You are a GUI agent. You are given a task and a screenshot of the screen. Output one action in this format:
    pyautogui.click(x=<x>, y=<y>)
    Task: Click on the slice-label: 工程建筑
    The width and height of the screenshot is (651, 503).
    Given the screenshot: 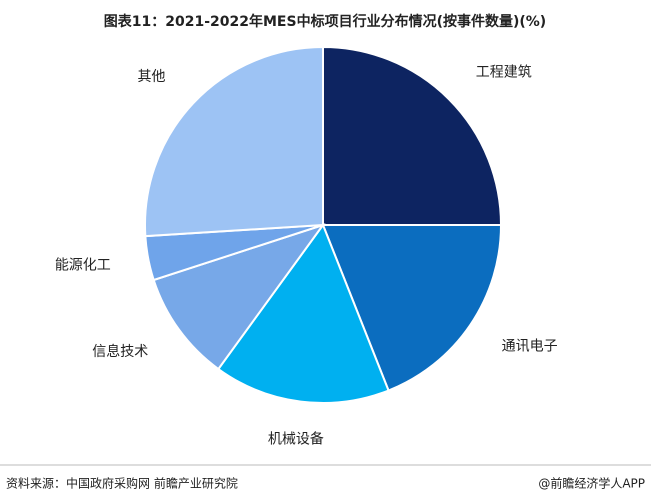 What is the action you would take?
    pyautogui.click(x=504, y=72)
    